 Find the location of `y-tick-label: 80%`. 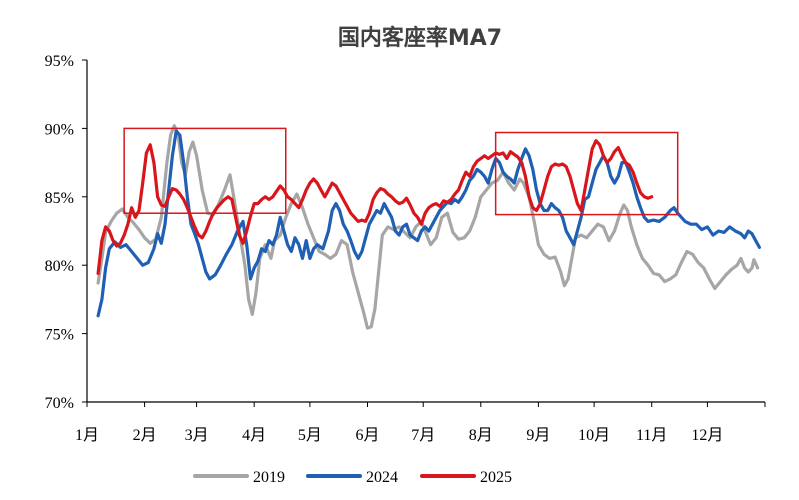

y-tick-label: 80% is located at coordinates (59, 266).